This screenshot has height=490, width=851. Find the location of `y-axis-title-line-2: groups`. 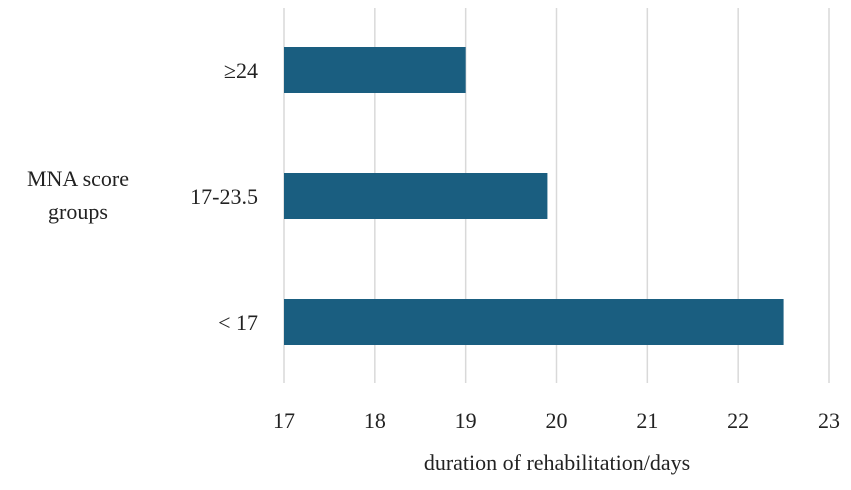

y-axis-title-line-2: groups is located at coordinates (78, 211).